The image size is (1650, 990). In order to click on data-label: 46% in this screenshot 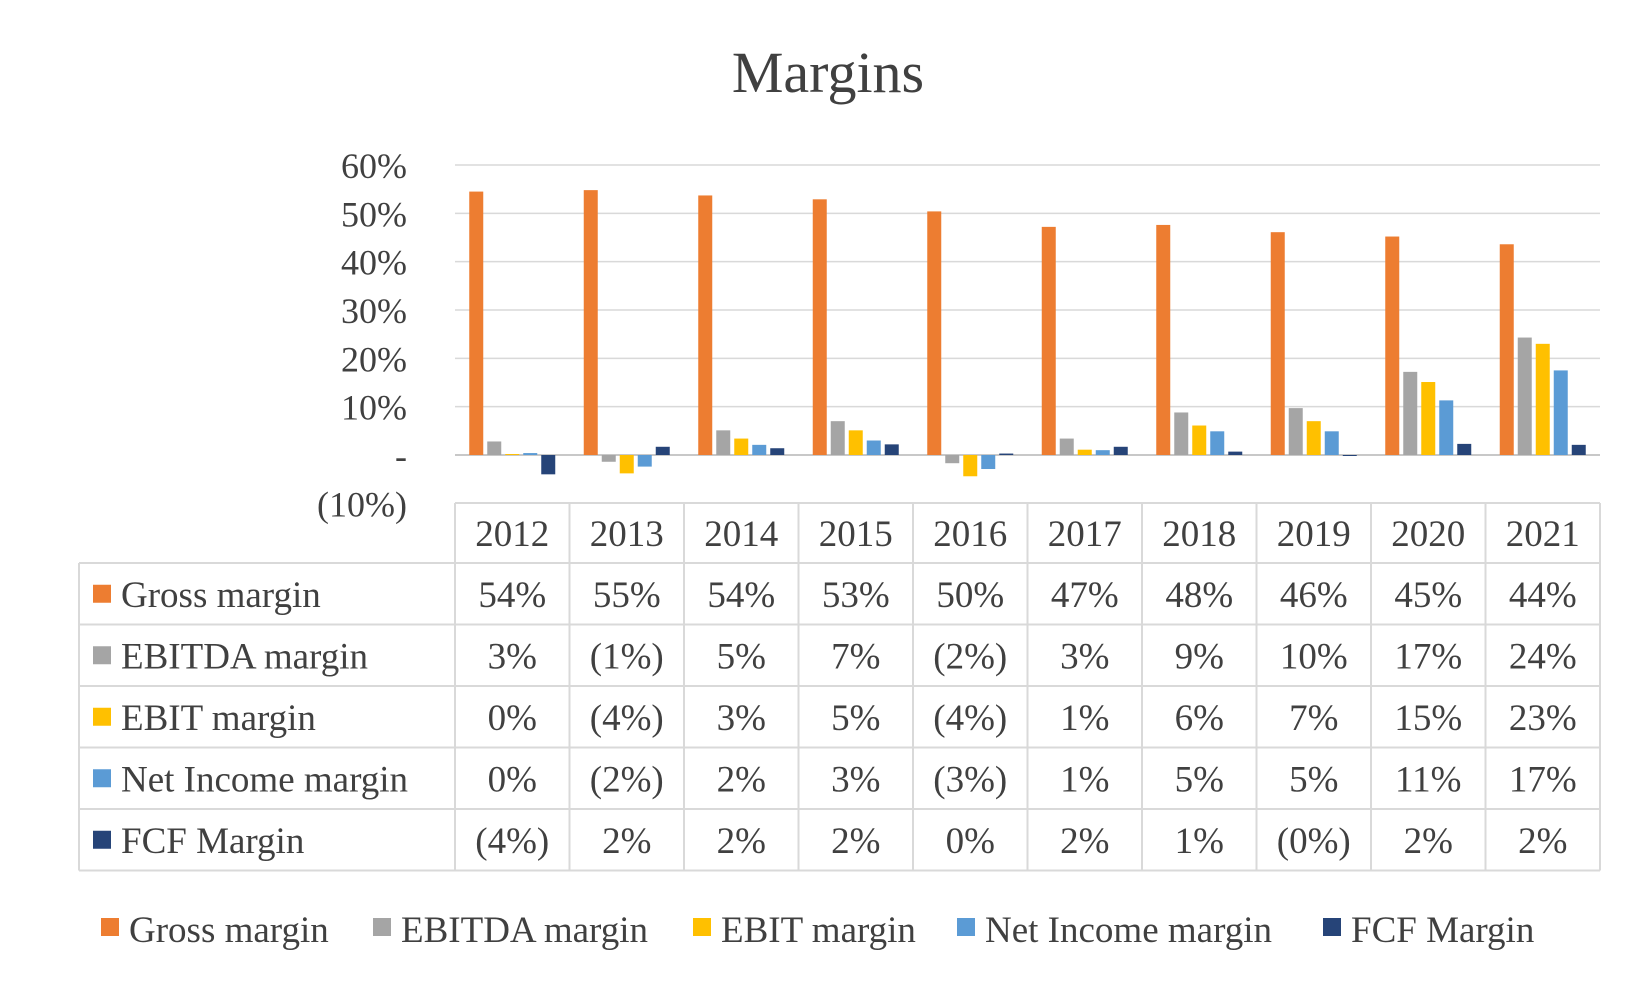, I will do `click(1314, 595)`.